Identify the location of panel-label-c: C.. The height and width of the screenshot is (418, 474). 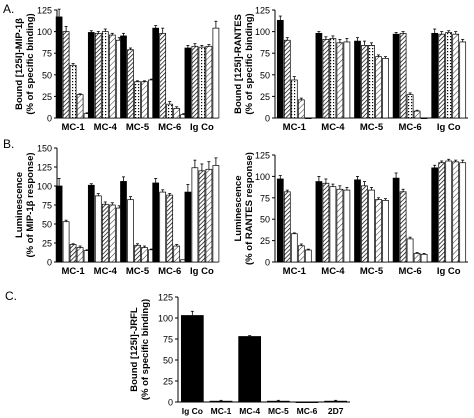
(11, 296).